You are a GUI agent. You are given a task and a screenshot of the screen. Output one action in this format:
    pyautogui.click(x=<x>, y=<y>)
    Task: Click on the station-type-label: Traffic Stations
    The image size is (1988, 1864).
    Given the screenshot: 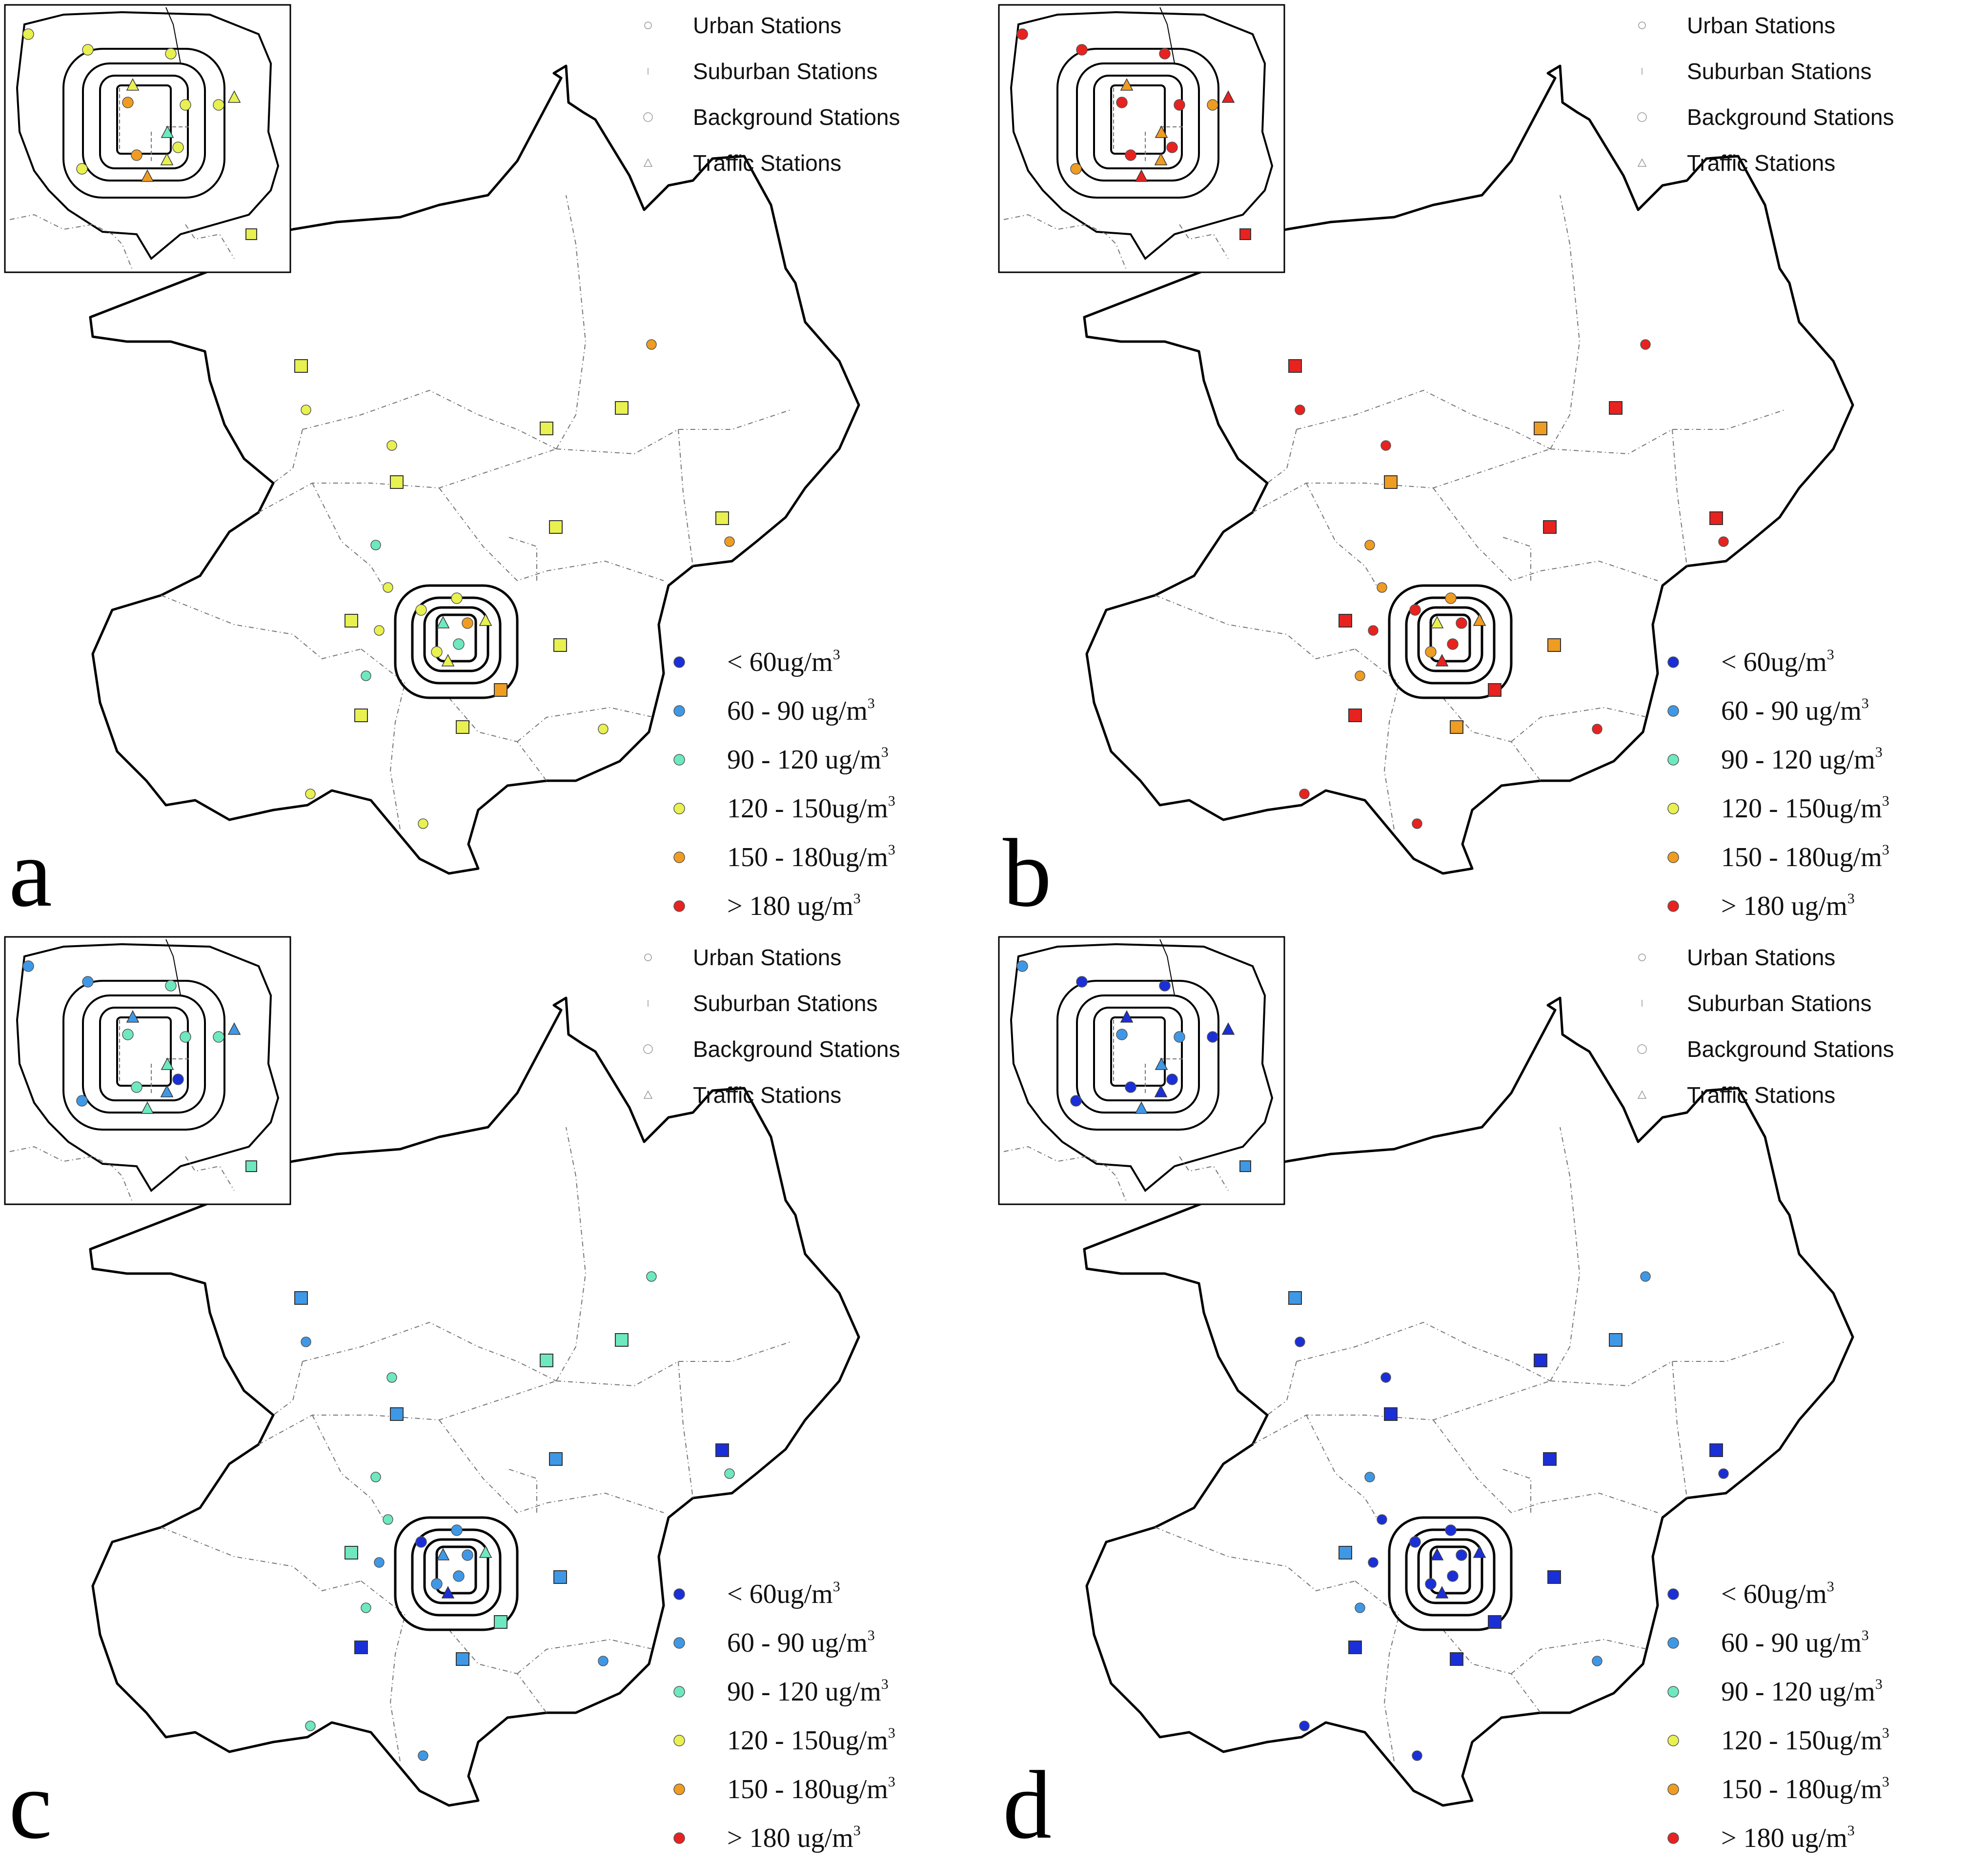 What is the action you would take?
    pyautogui.click(x=1761, y=1095)
    